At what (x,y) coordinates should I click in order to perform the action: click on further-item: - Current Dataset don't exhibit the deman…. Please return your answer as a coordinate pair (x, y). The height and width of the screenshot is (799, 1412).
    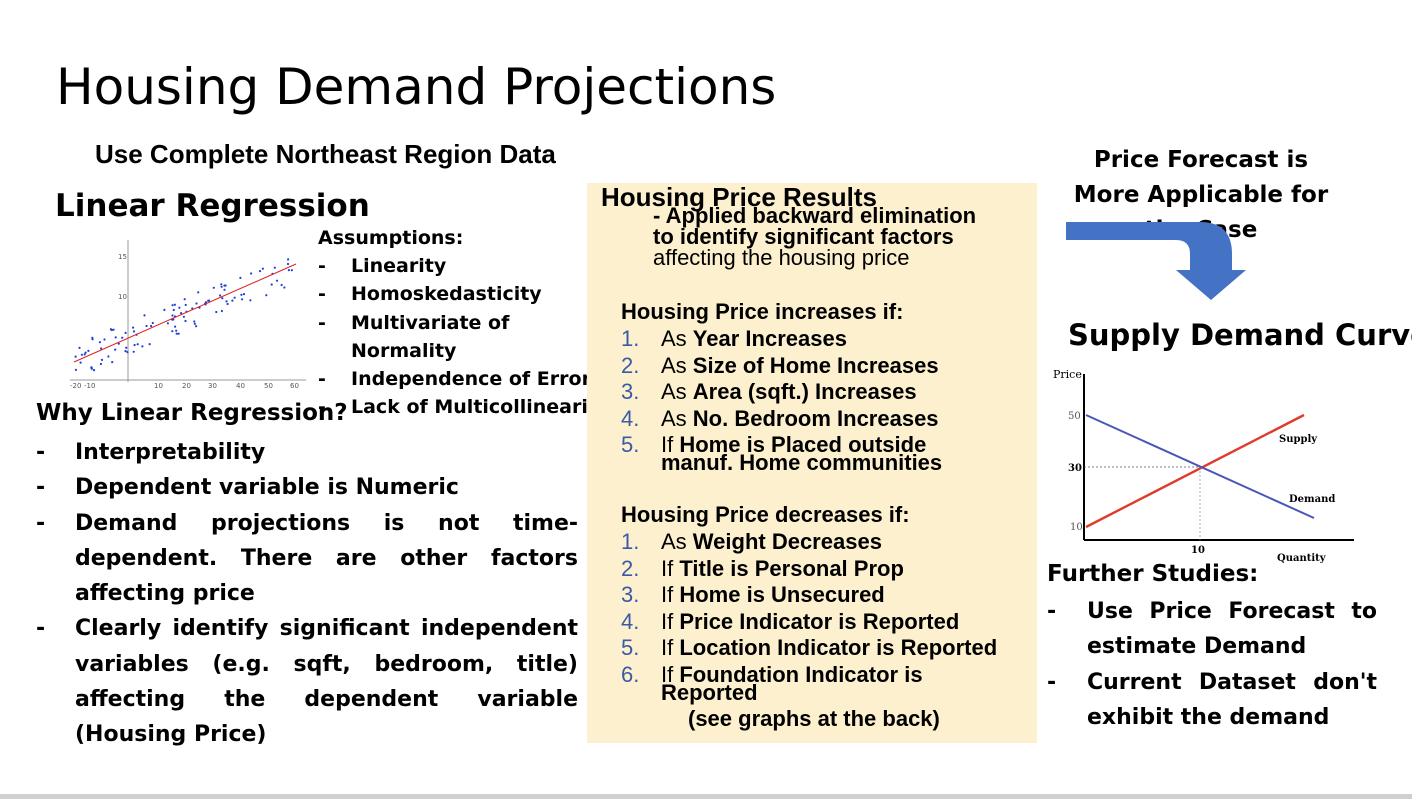
    Looking at the image, I should click on (1212, 699).